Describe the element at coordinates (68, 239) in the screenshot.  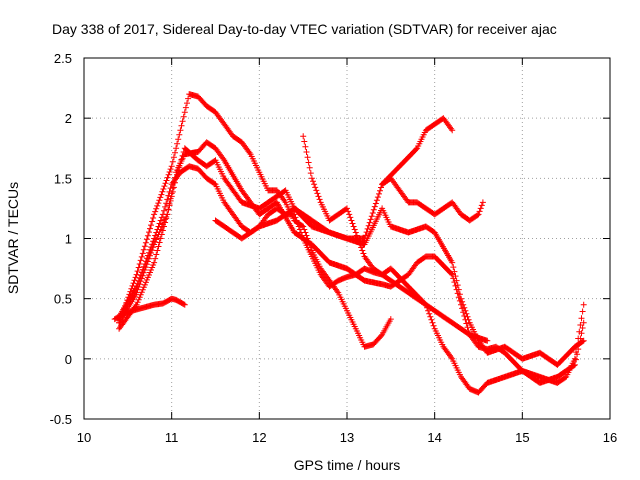
I see `y-tick-label: 1` at that location.